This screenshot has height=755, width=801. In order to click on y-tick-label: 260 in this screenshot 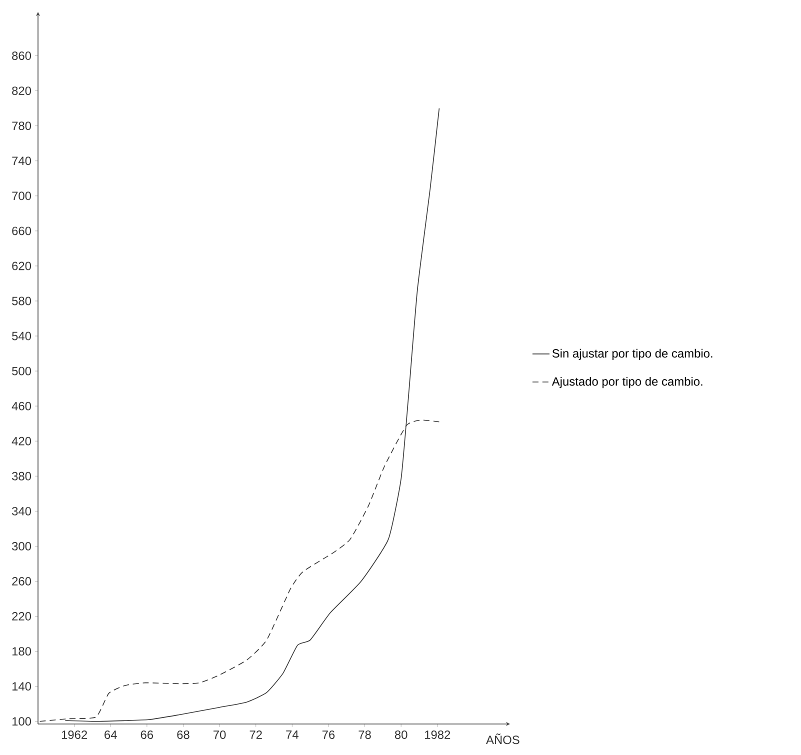, I will do `click(22, 581)`.